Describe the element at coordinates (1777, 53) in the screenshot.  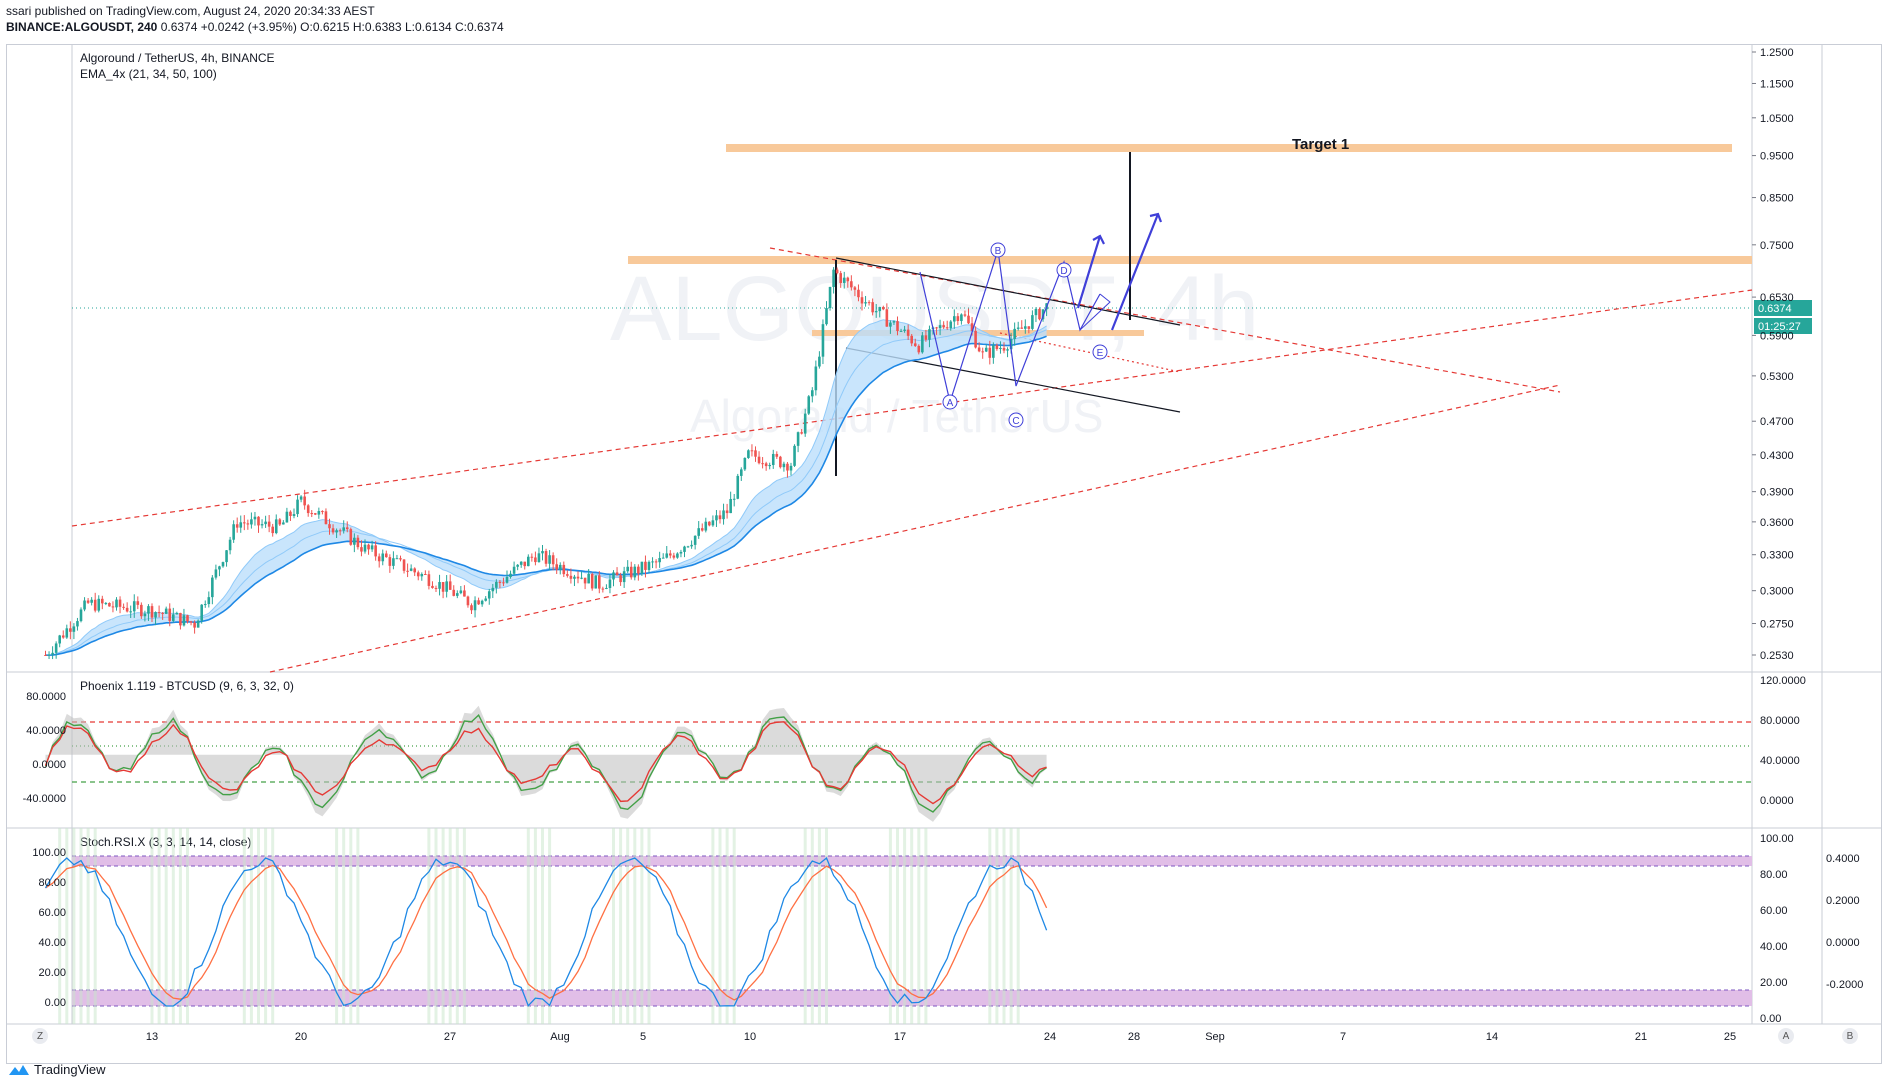
I see `price-tick-label: 1.2500` at that location.